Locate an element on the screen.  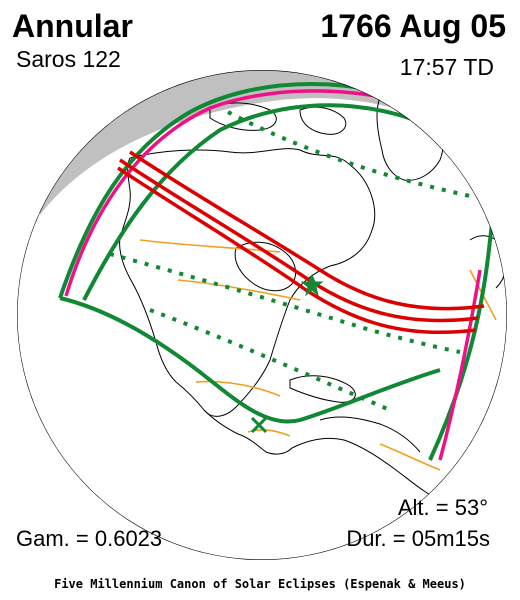
gamma-value: Gam. = 0.6023 is located at coordinates (89, 538).